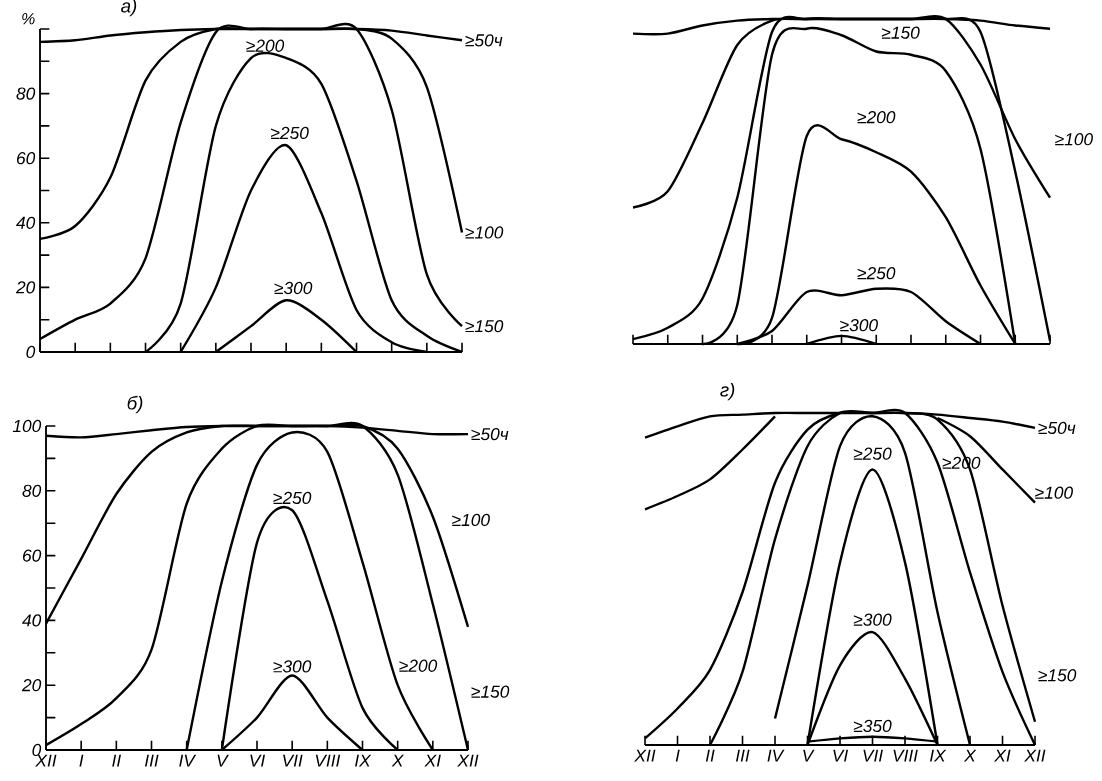 Image resolution: width=1102 pixels, height=781 pixels. Describe the element at coordinates (28, 19) in the screenshot. I see `y-axis-title: %` at that location.